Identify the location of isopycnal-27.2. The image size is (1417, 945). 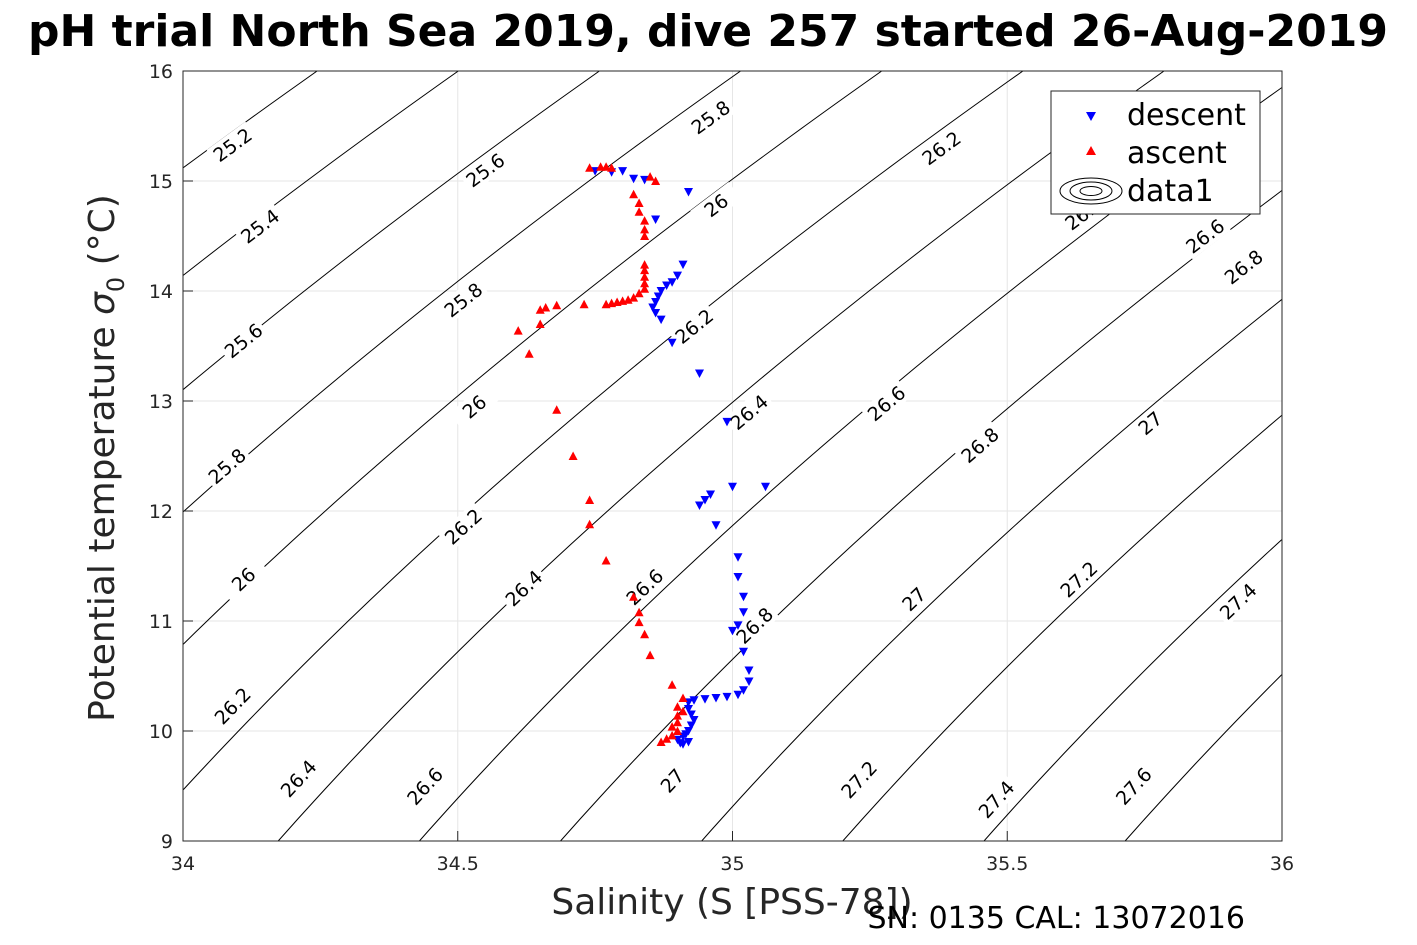
(1062, 627).